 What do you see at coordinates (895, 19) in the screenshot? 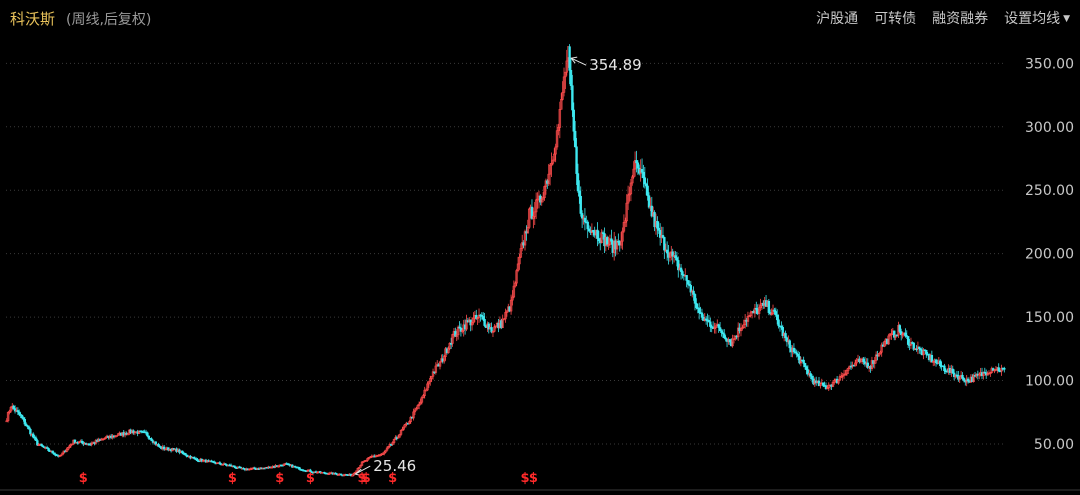
I see `convertible-bond-link: 可转债` at bounding box center [895, 19].